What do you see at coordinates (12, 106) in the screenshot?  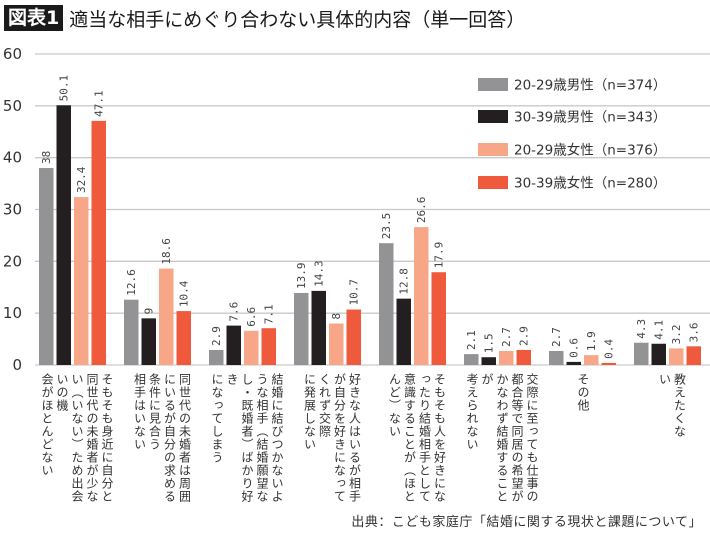 I see `y-tick-label: 50` at bounding box center [12, 106].